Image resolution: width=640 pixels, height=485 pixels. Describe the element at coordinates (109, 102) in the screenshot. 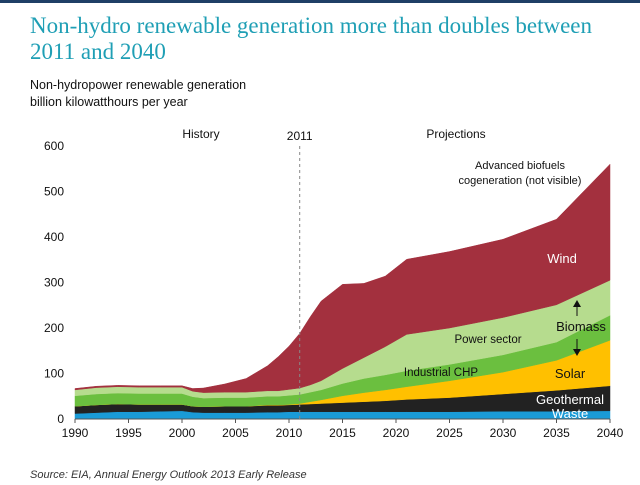

I see `subtitle-line-2: billion kilowatthours per year` at that location.